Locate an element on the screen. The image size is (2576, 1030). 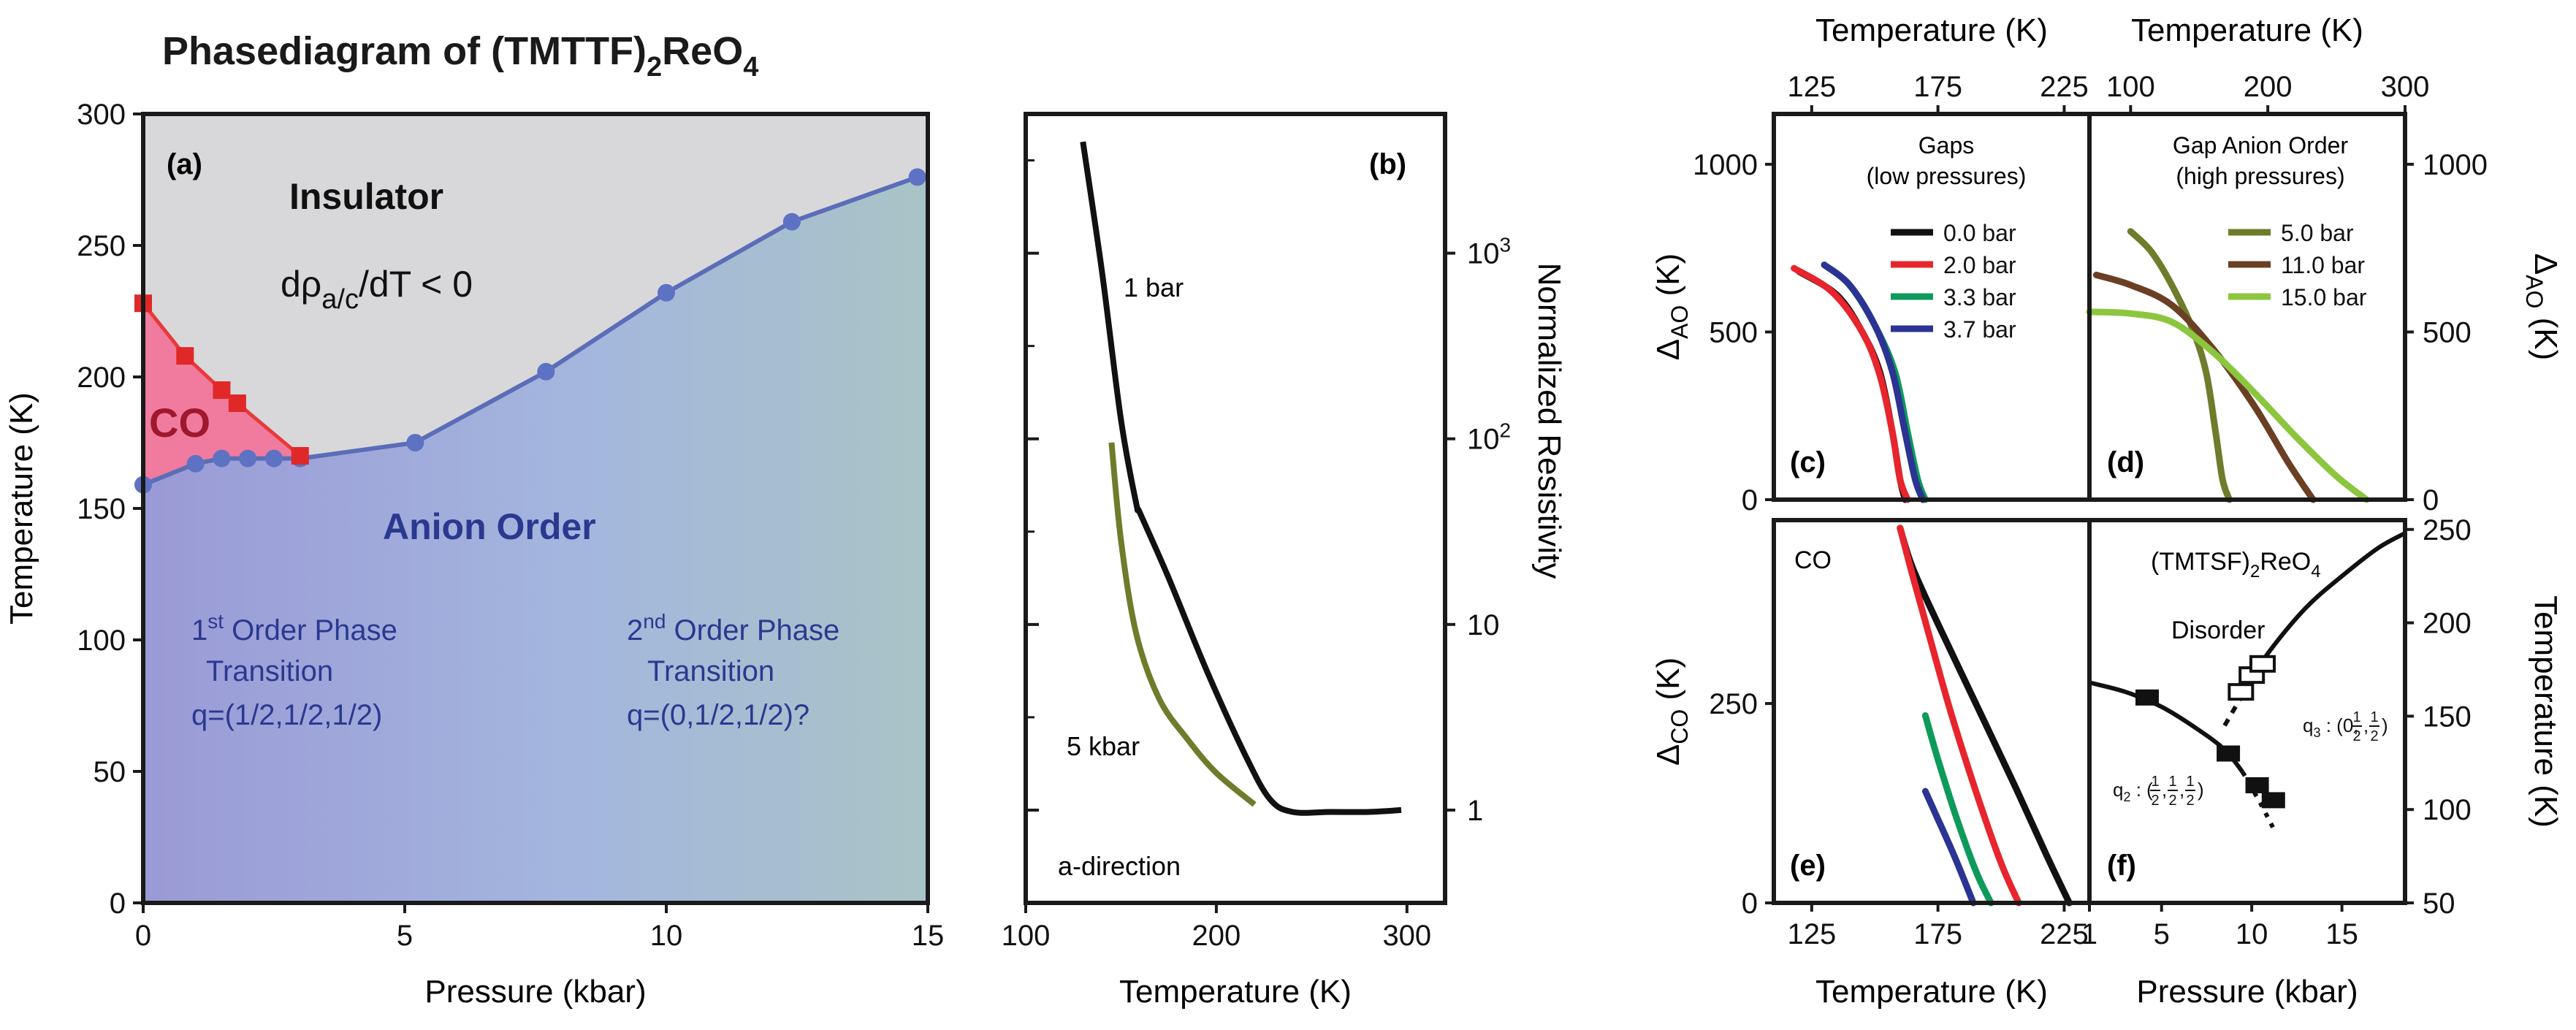
f-xtick-label-10: 10 is located at coordinates (2252, 934).